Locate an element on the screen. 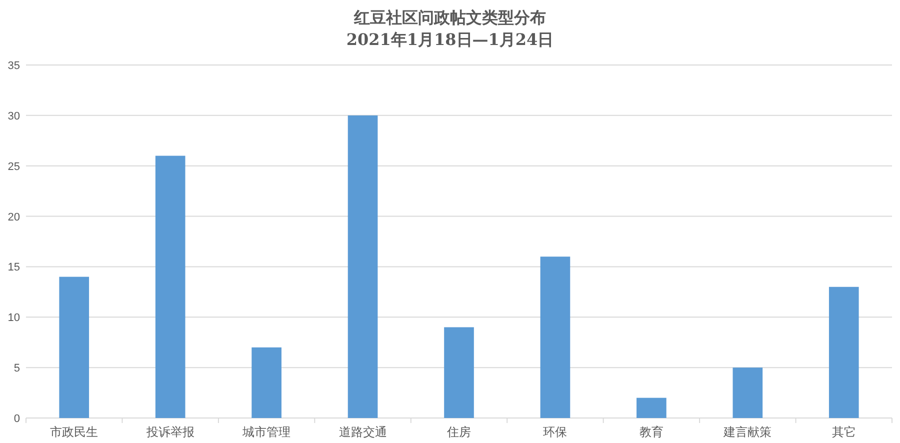 The image size is (900, 443). xtick-label: 其它 is located at coordinates (844, 432).